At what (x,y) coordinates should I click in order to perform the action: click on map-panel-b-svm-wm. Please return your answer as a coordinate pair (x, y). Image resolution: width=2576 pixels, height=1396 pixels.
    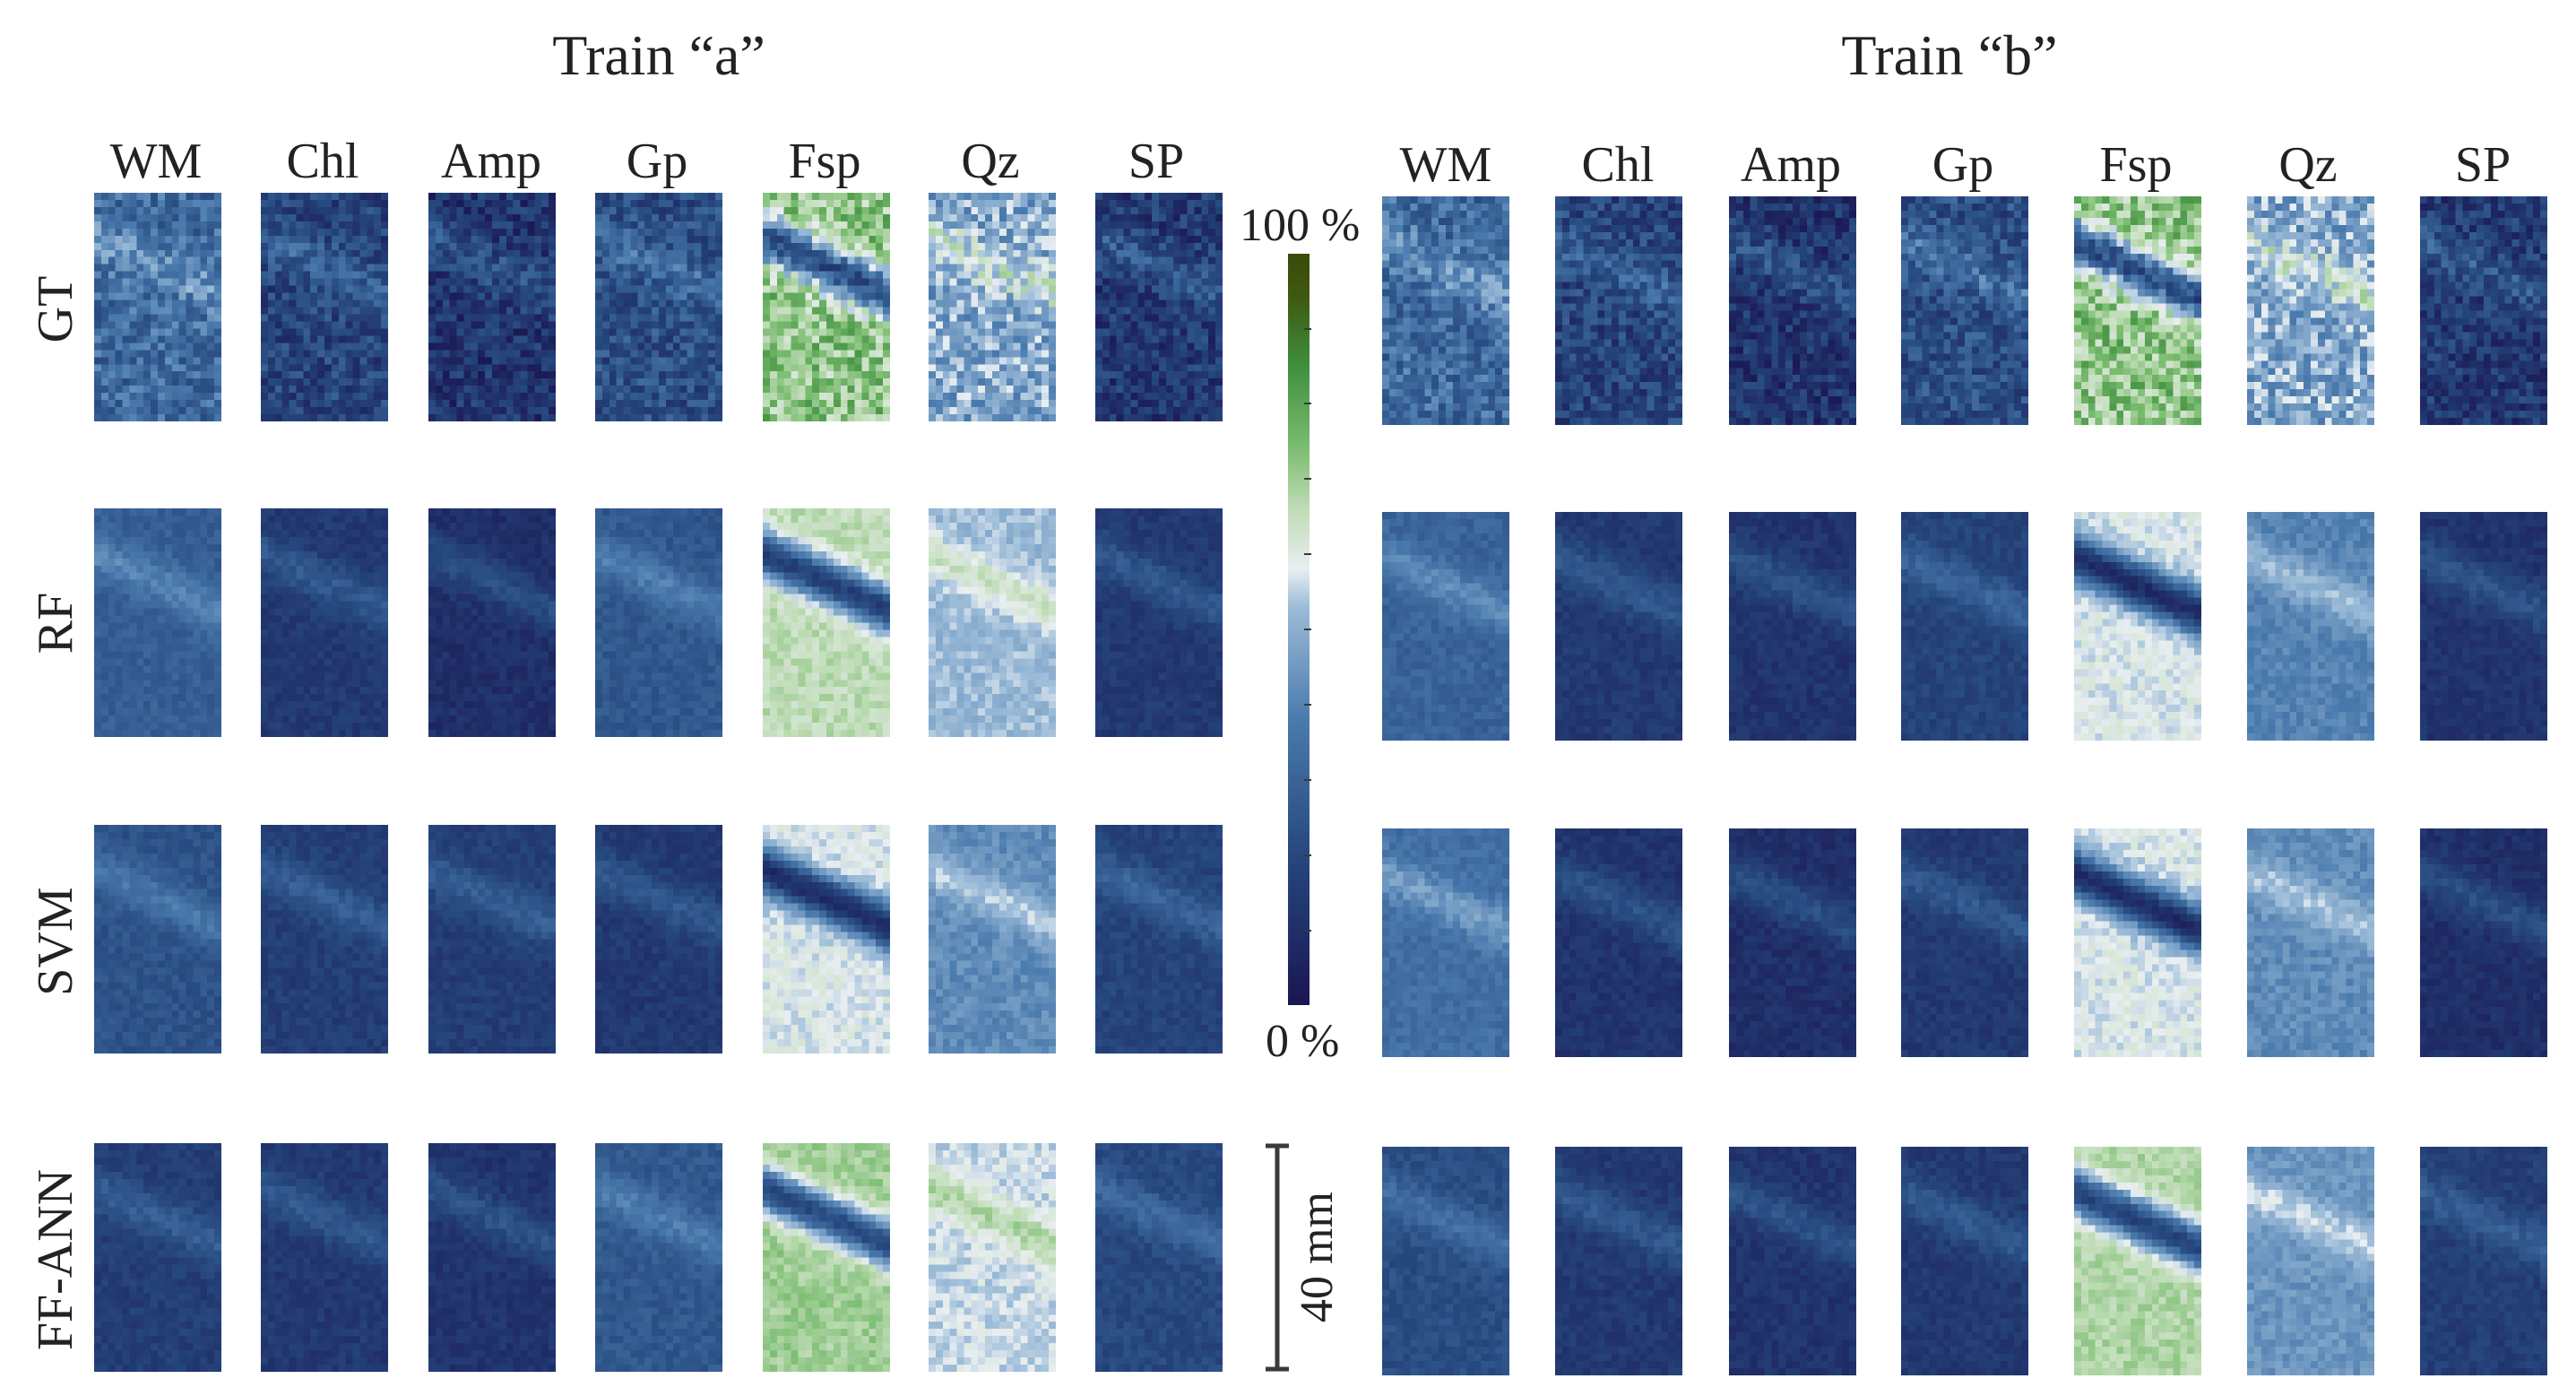
    Looking at the image, I should click on (1445, 943).